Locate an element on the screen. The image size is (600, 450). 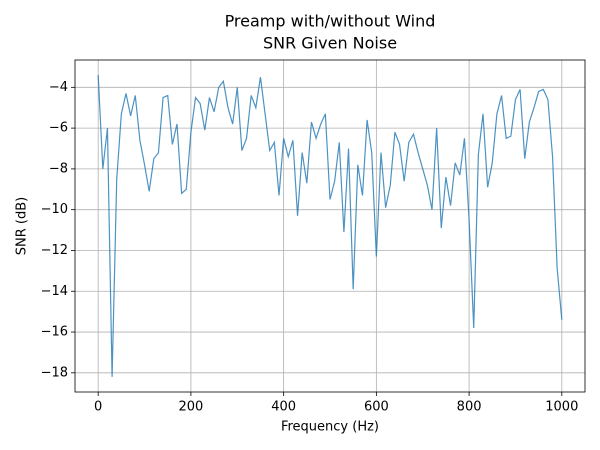
x-axis-label: Frequency (Hz) is located at coordinates (330, 427).